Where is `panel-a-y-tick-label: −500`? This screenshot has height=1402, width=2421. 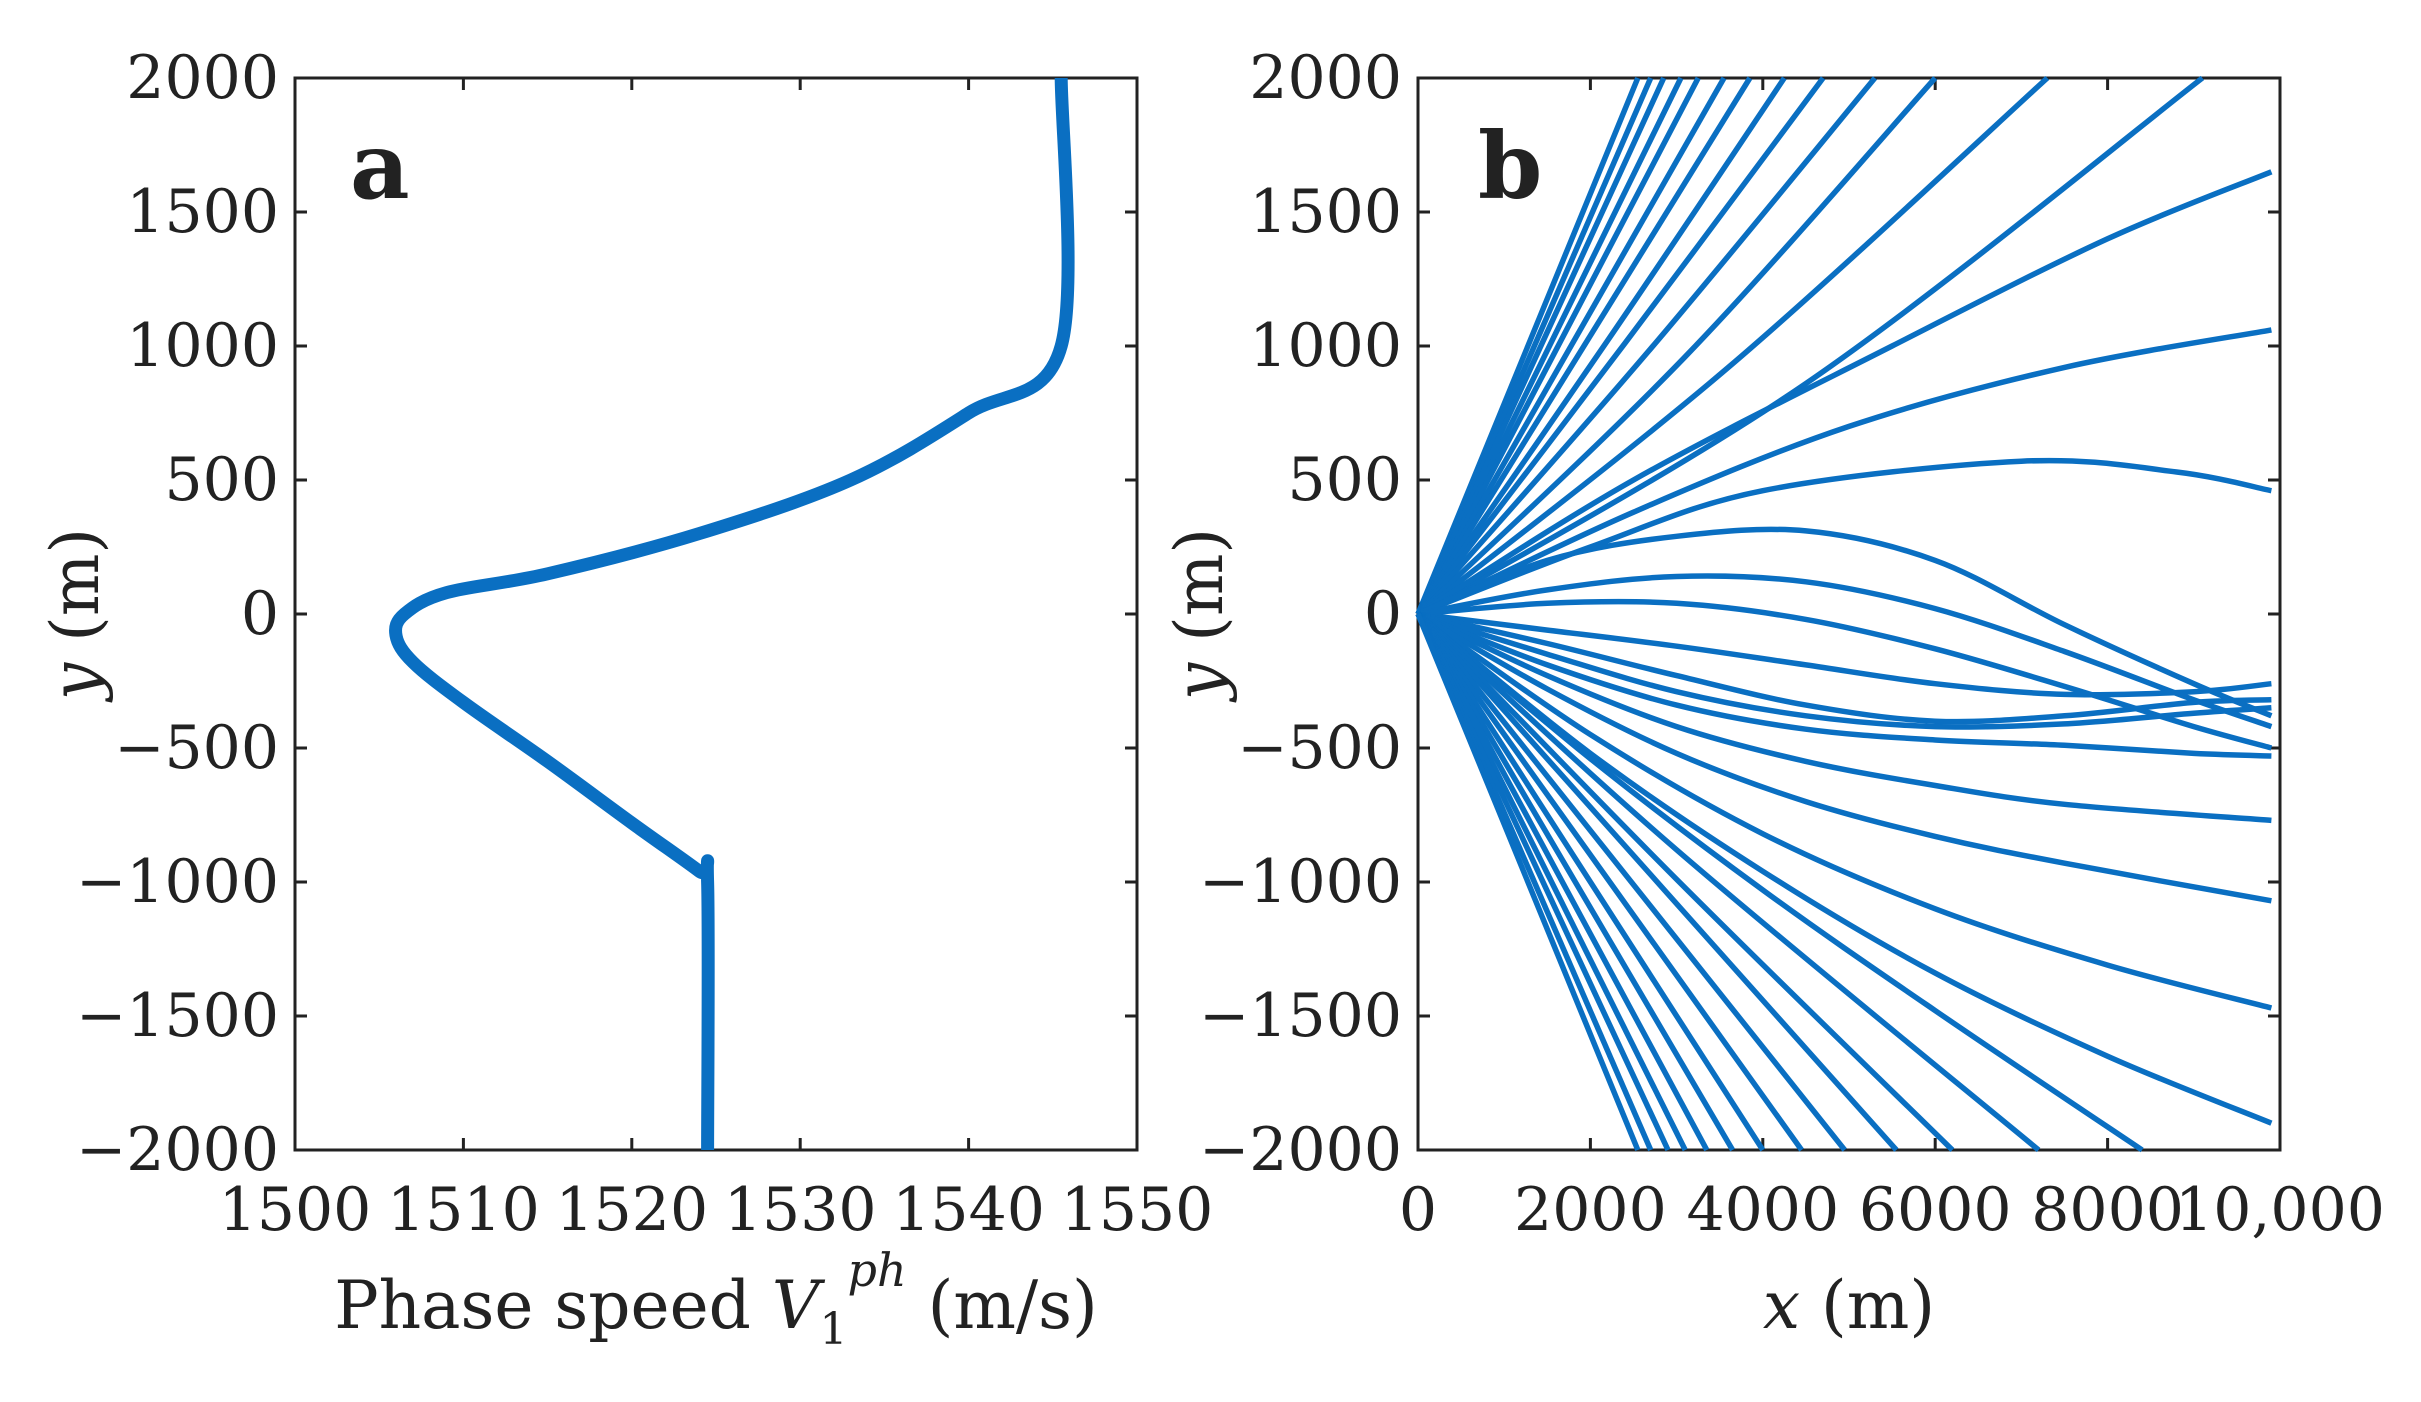
panel-a-y-tick-label: −500 is located at coordinates (196, 748).